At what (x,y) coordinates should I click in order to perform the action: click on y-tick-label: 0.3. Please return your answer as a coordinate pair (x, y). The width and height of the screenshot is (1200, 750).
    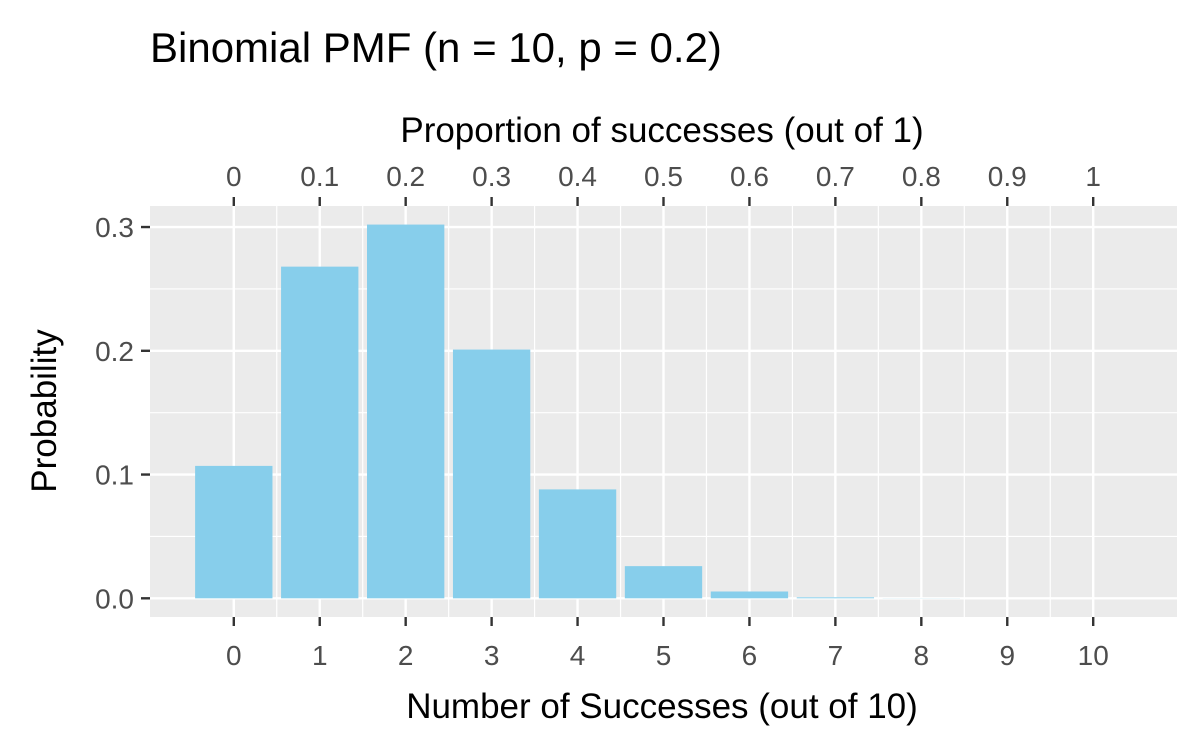
    Looking at the image, I should click on (114, 227).